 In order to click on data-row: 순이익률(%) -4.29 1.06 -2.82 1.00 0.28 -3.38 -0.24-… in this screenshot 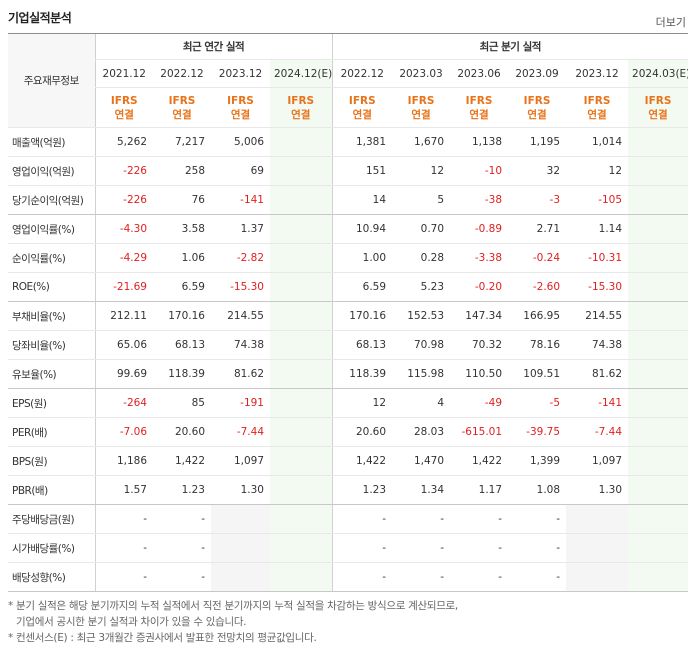, I will do `click(348, 258)`.